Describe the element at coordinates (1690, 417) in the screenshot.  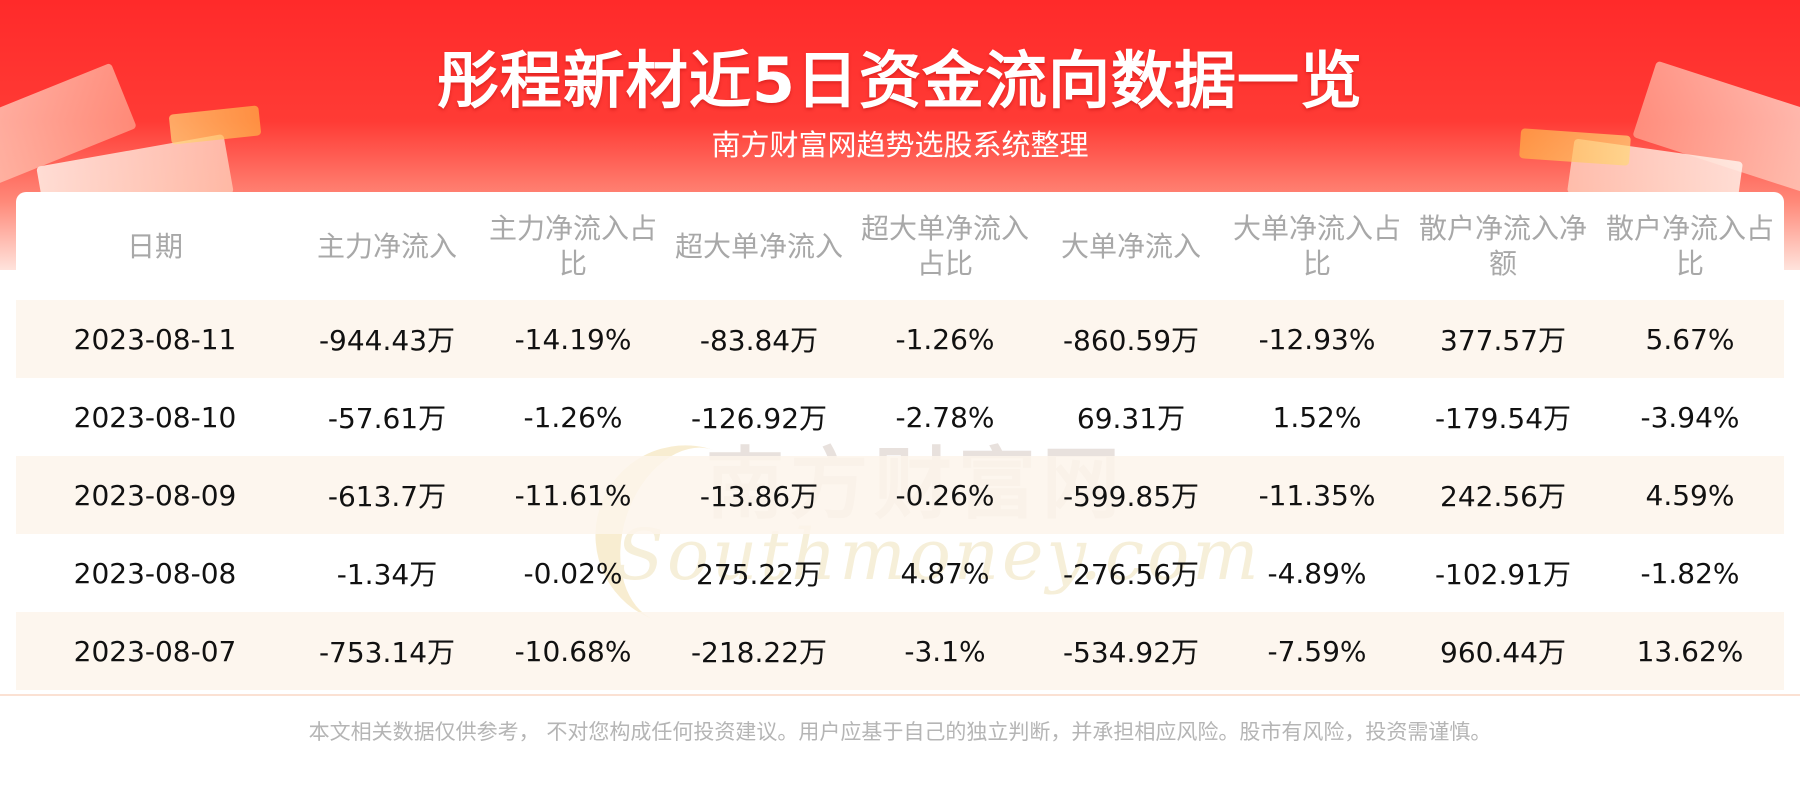
I see `cell-retail-inflow-ratio: -3.94%` at that location.